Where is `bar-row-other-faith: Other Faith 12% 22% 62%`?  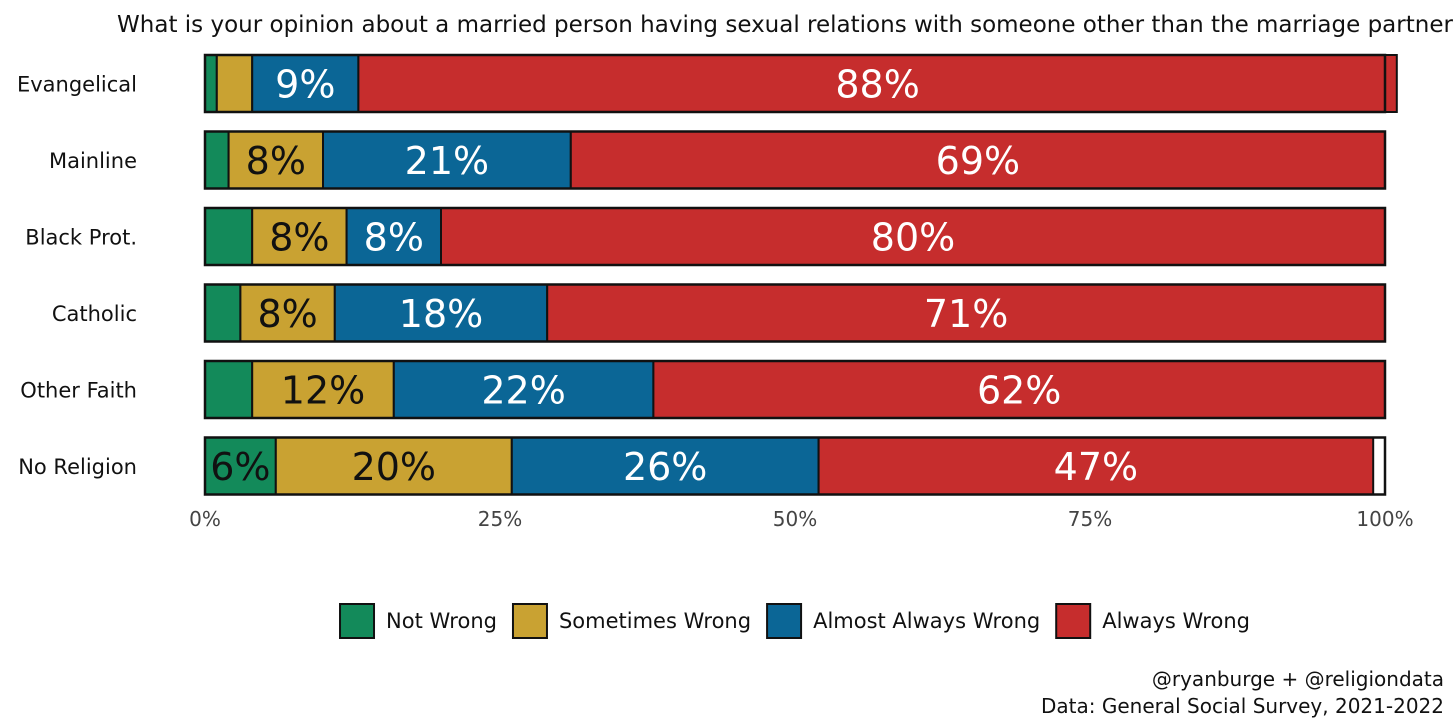 bar-row-other-faith: Other Faith 12% 22% 62% is located at coordinates (703, 389).